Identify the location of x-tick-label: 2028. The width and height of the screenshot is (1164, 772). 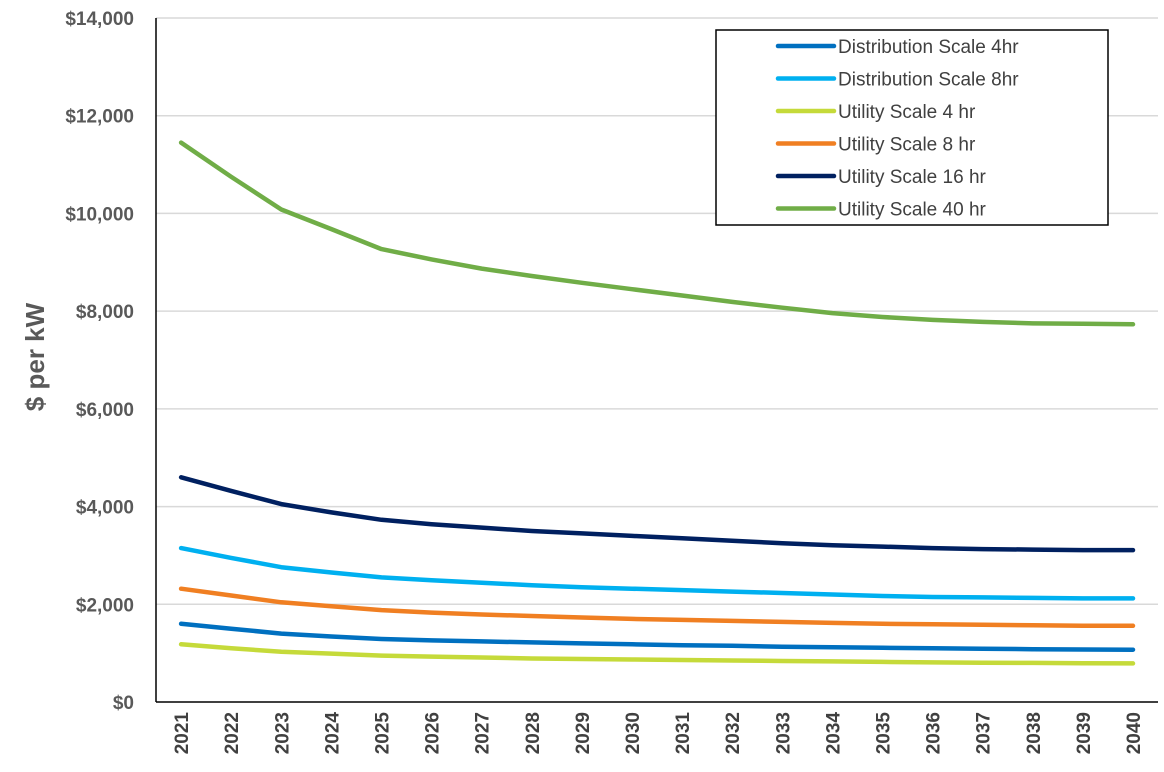
(533, 733).